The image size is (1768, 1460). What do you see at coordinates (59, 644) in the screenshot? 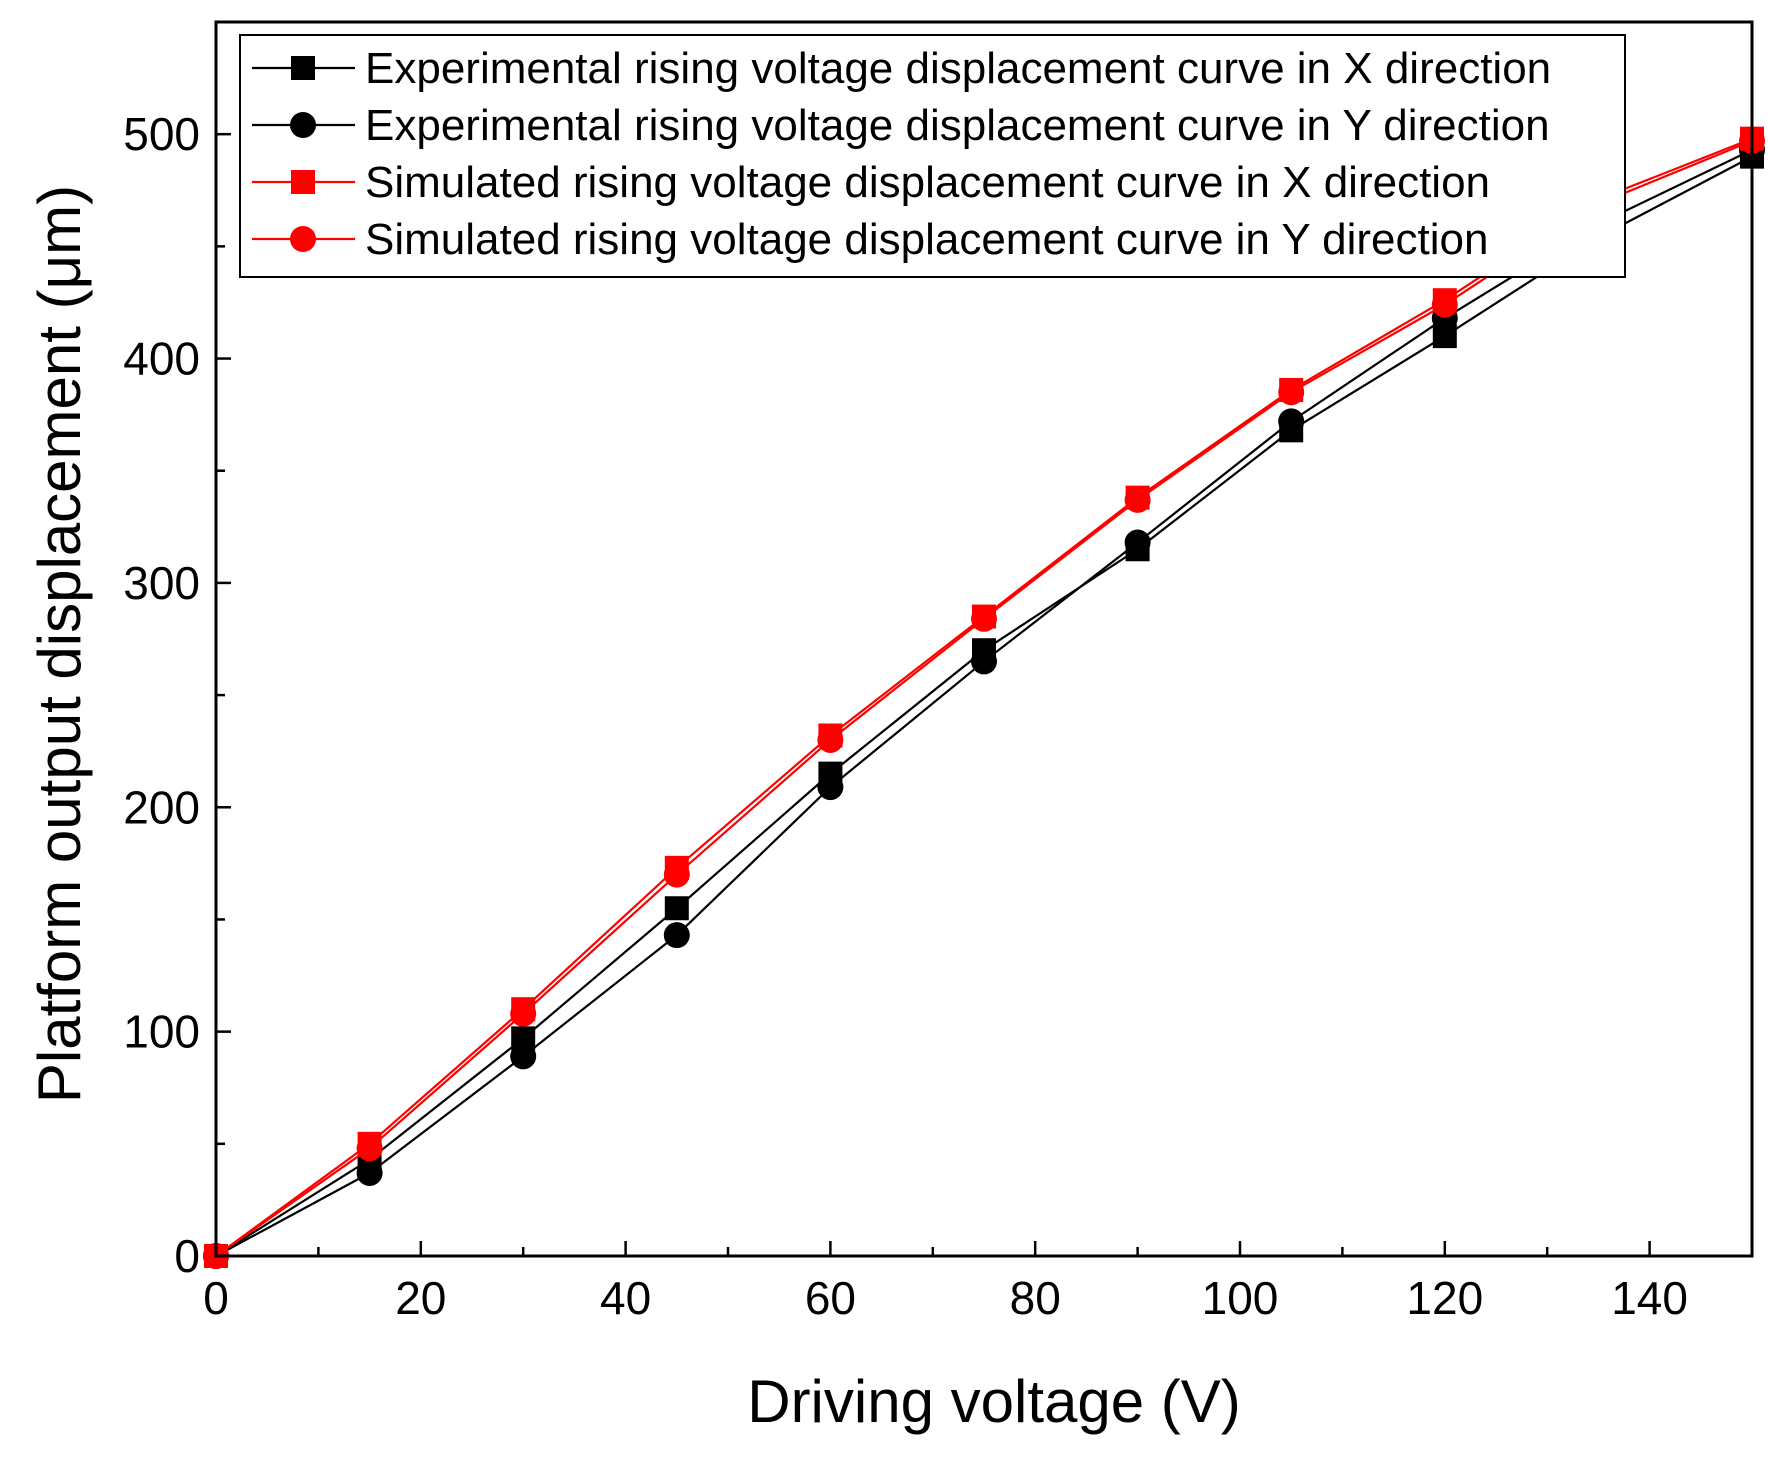
I see `y-axis-label: Platform output displacement (μm)` at bounding box center [59, 644].